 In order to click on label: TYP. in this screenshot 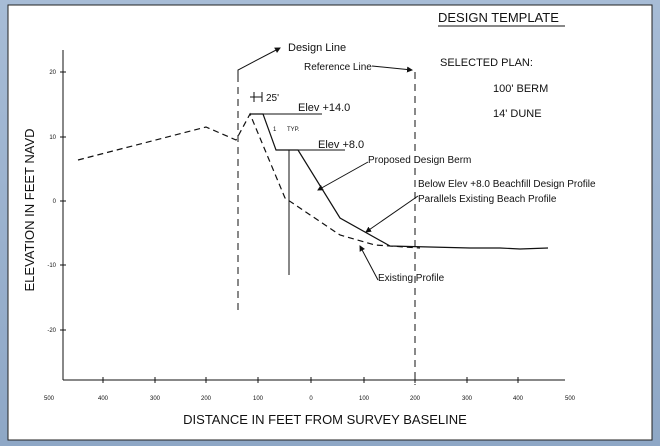, I will do `click(293, 130)`.